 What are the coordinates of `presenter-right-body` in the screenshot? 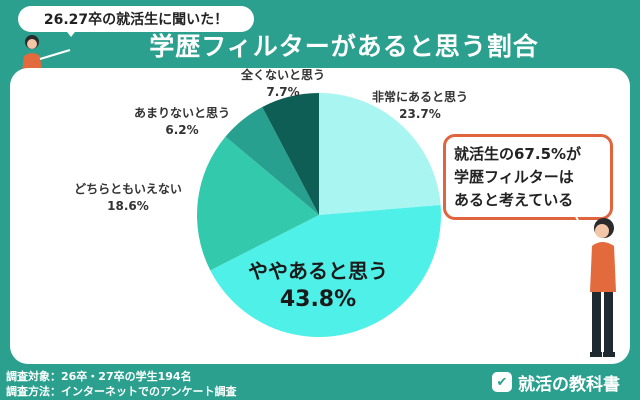 It's located at (603, 267).